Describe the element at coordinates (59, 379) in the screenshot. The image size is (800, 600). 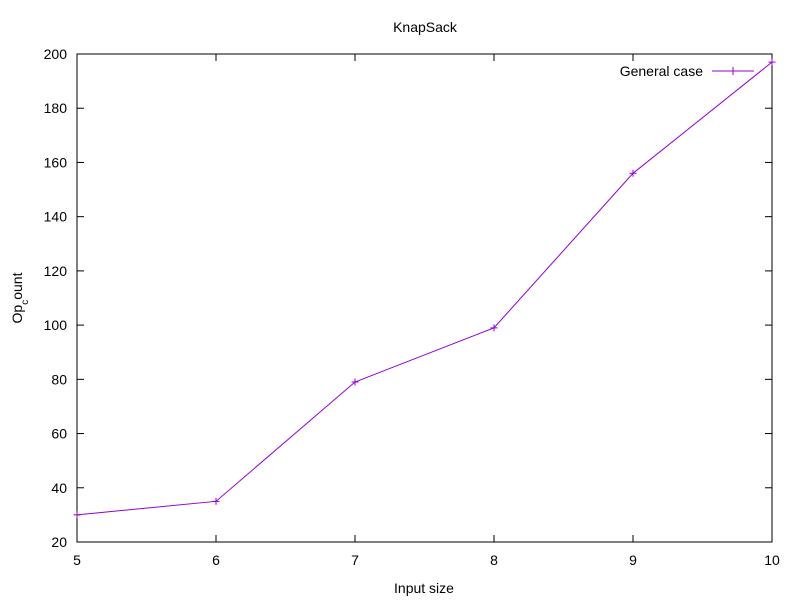
I see `y-tick-label: 80` at that location.